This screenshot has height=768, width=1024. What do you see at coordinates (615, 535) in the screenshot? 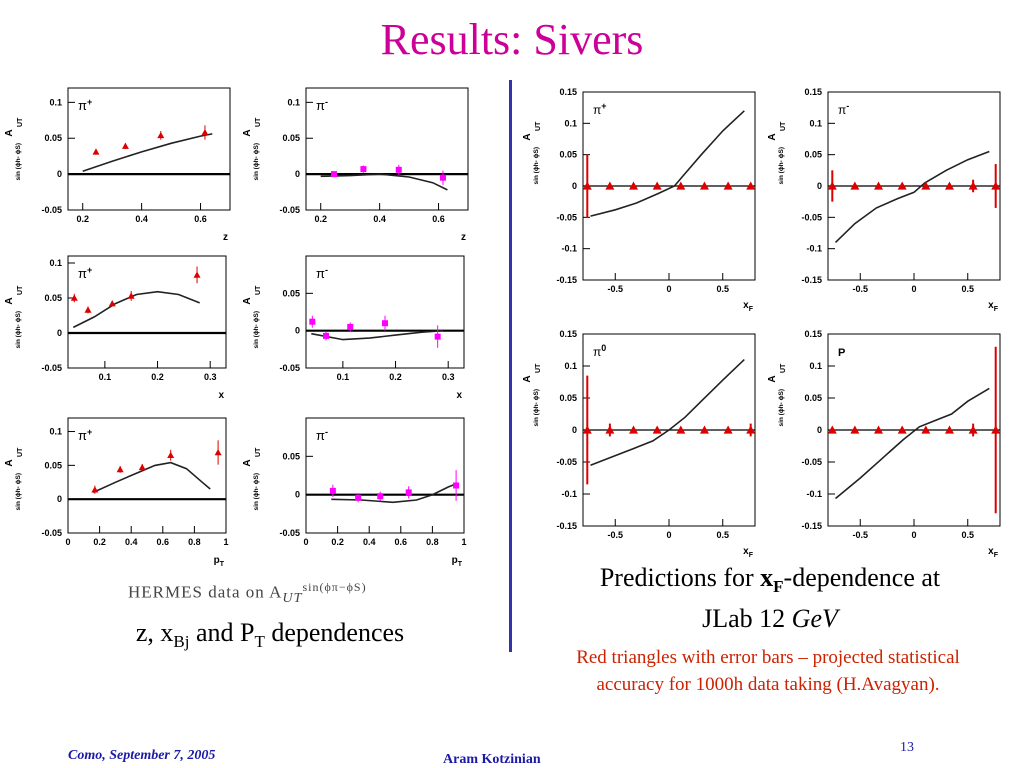
I see `x-tick-label: -0.5` at bounding box center [615, 535].